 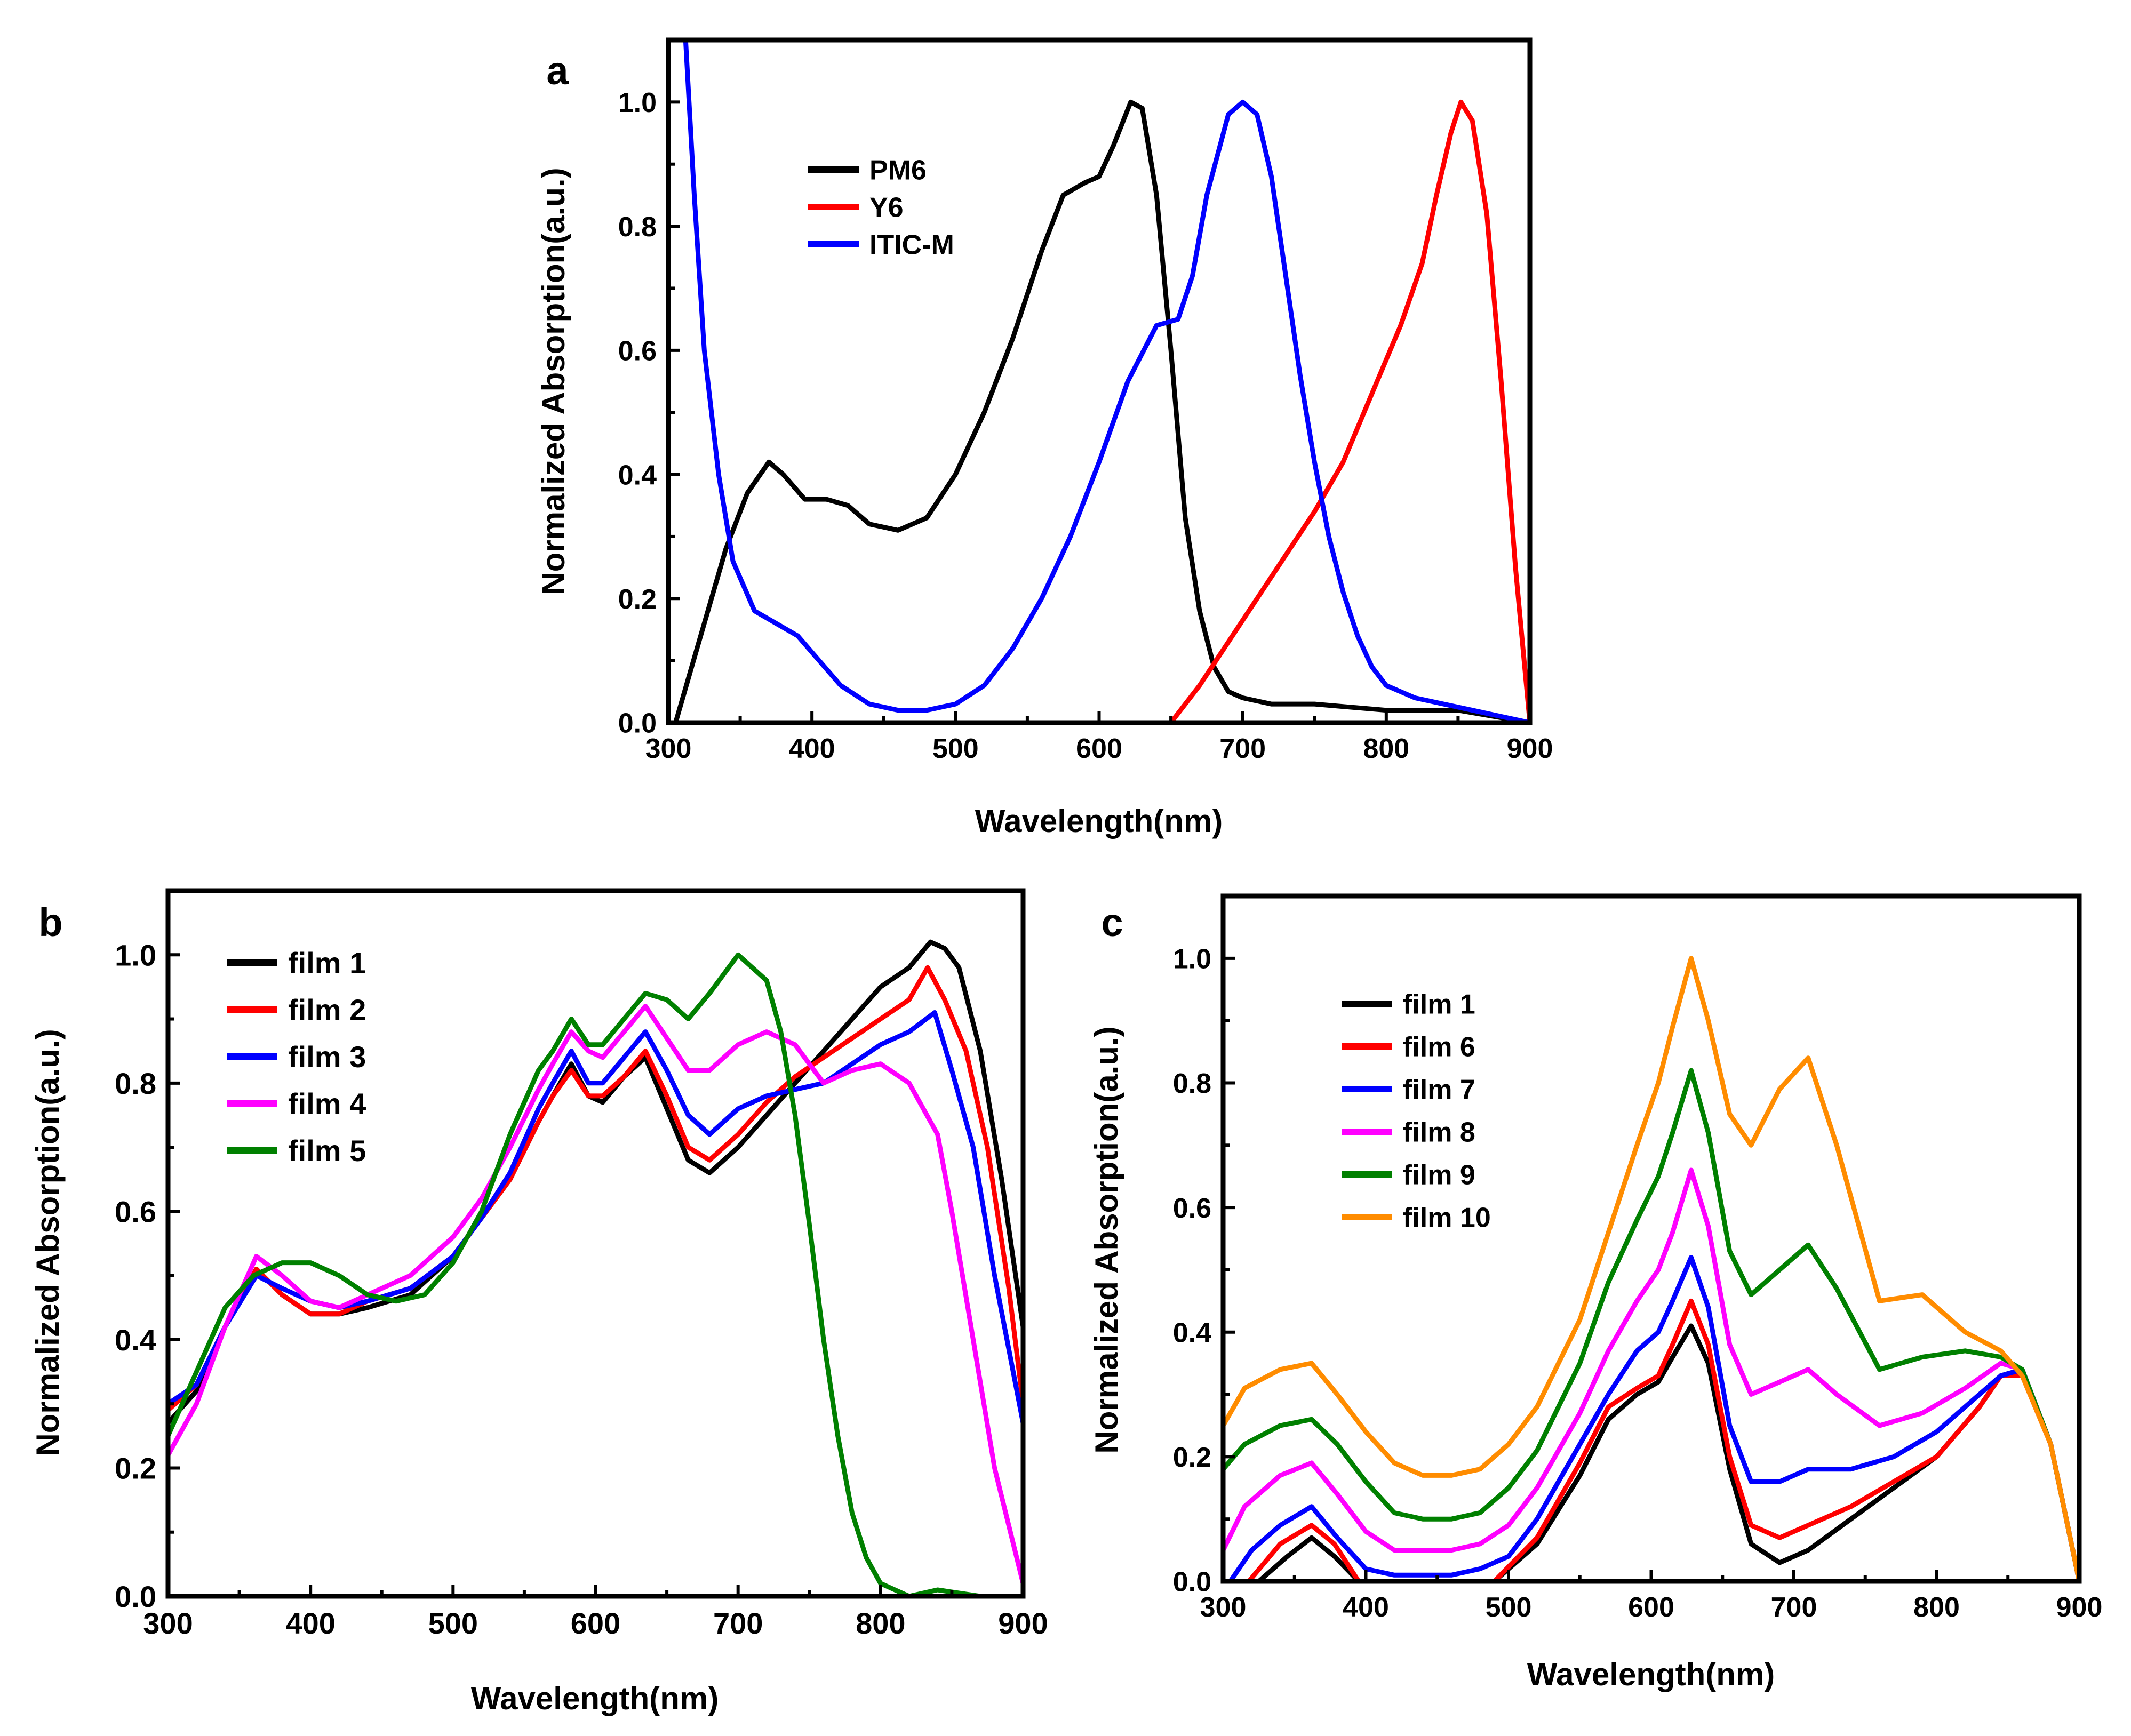 I want to click on panel-a-y-tick-label: 0.2, so click(x=638, y=599).